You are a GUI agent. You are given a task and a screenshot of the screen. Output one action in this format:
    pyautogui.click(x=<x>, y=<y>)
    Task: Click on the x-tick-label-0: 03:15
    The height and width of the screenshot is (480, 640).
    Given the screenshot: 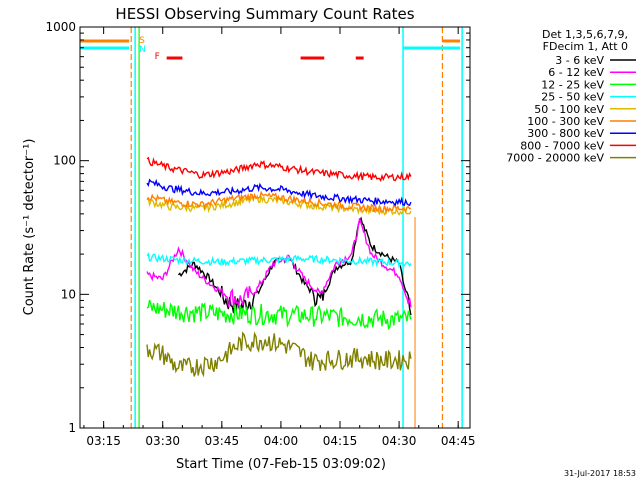 What is the action you would take?
    pyautogui.click(x=103, y=441)
    